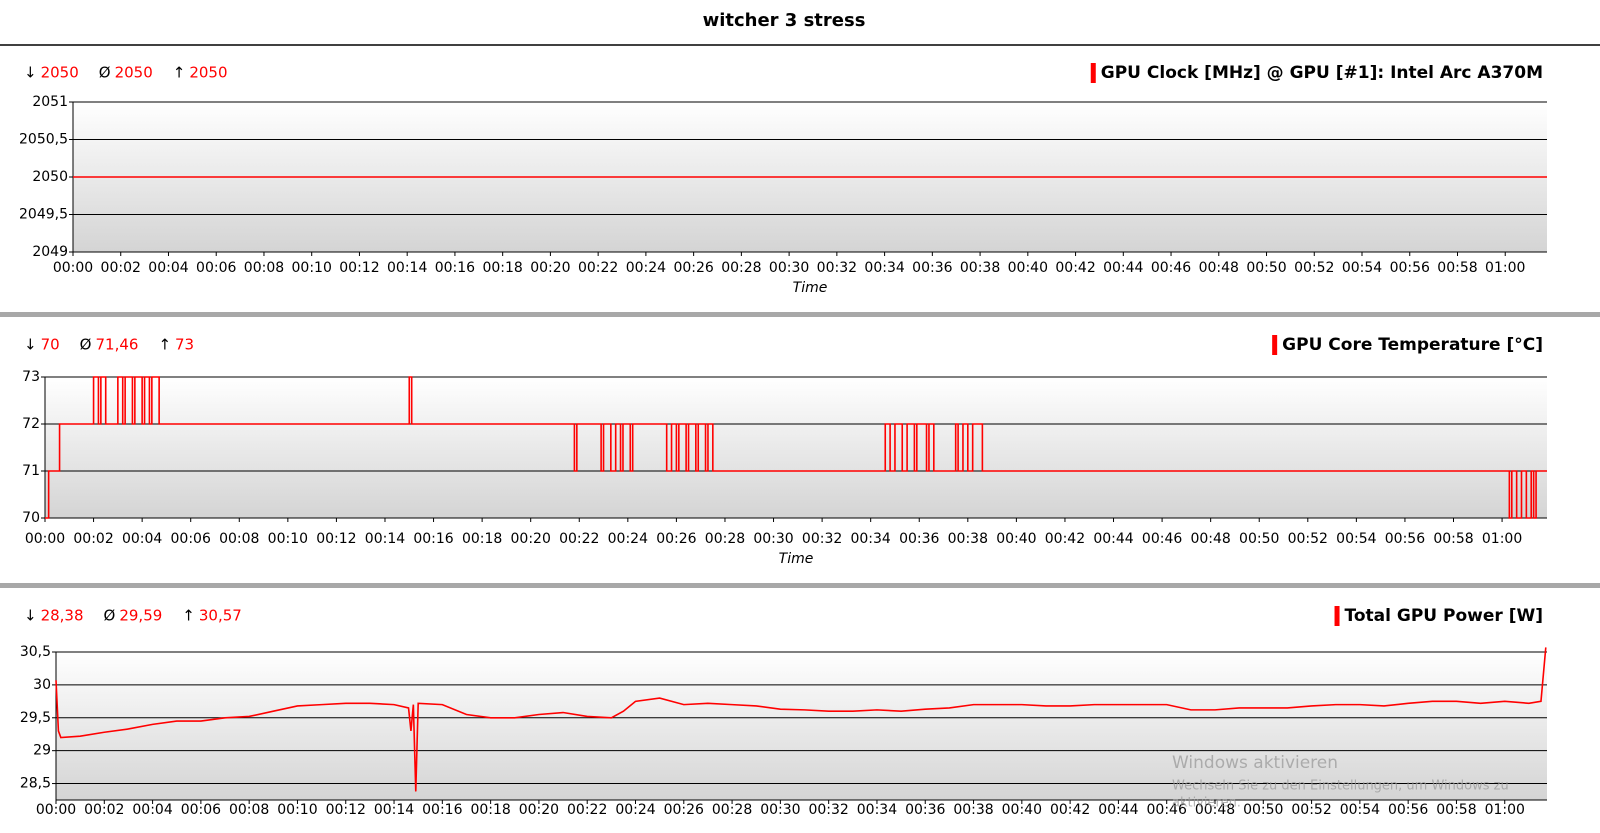 Image resolution: width=1600 pixels, height=833 pixels. Describe the element at coordinates (62, 616) in the screenshot. I see `stat-value: 28,38` at that location.